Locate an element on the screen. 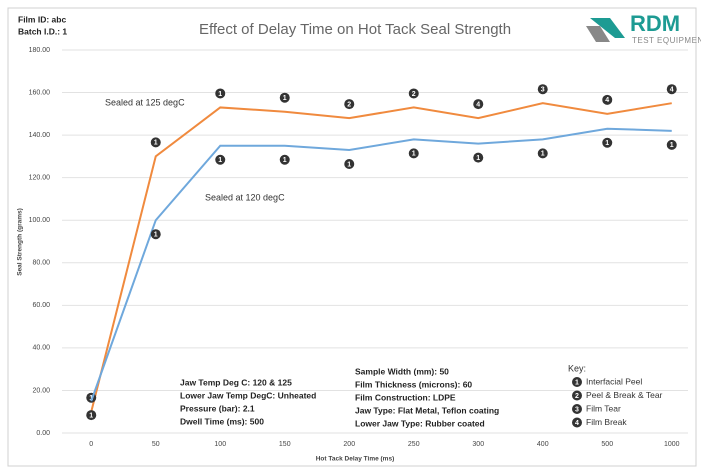 This screenshot has height=470, width=701. key-label: Interfacial Peel is located at coordinates (614, 381).